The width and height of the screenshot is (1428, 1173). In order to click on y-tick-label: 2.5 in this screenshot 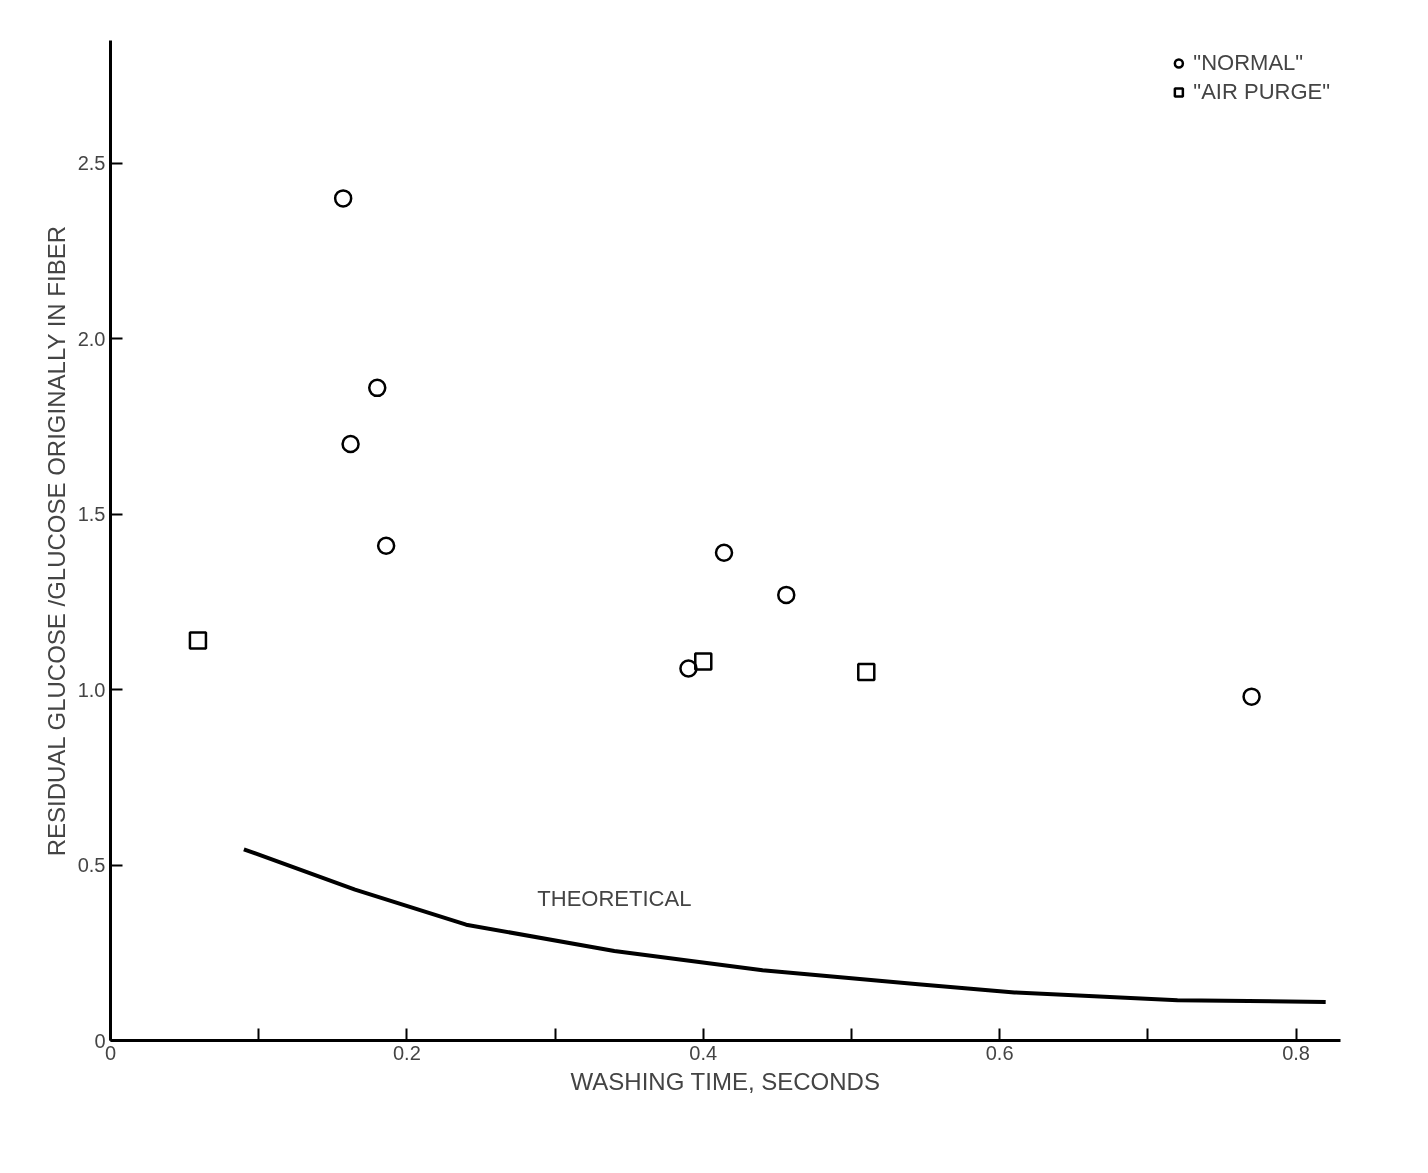, I will do `click(91, 163)`.